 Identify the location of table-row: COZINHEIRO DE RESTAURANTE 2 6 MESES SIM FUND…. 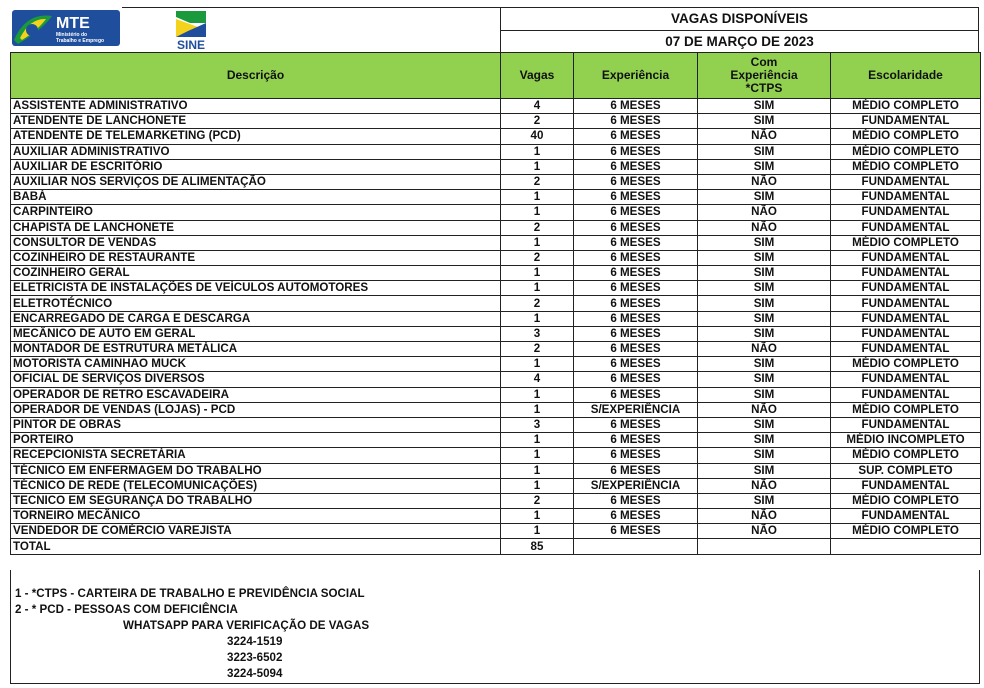
(495, 258).